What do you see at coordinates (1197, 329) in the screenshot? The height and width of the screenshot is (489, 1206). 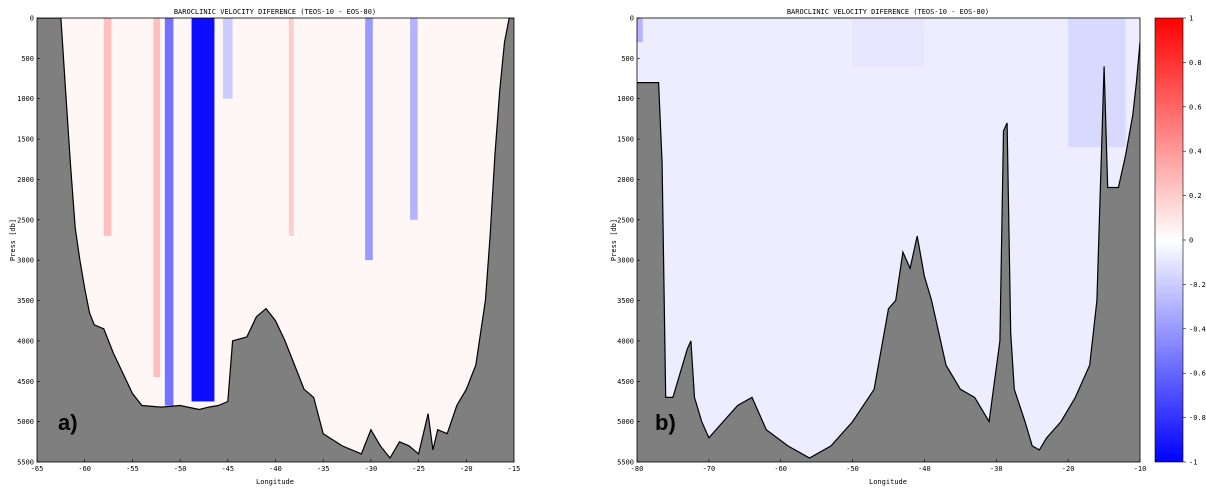 I see `colorbar-tick-label: -0.4` at bounding box center [1197, 329].